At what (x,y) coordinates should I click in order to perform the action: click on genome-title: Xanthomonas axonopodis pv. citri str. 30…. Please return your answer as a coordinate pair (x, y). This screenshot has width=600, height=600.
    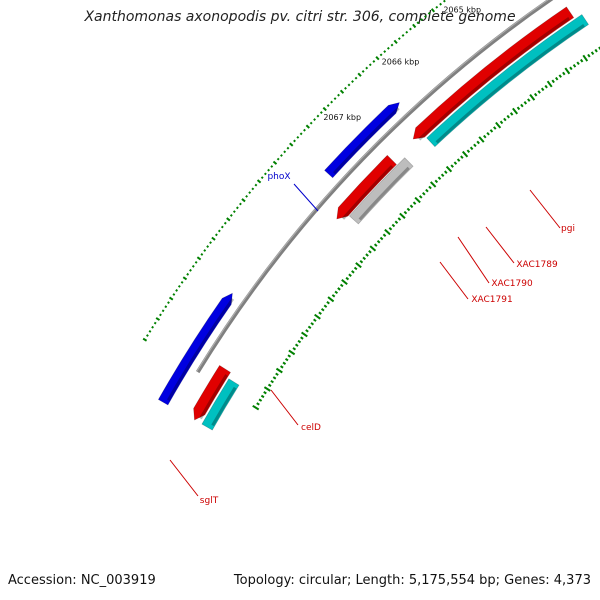
    Looking at the image, I should click on (300, 17).